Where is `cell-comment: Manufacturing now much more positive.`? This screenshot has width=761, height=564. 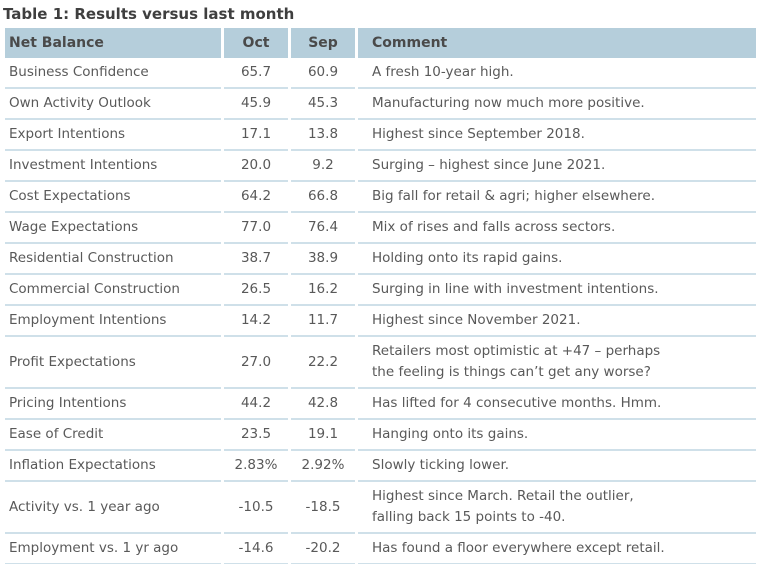 cell-comment: Manufacturing now much more positive. is located at coordinates (557, 104).